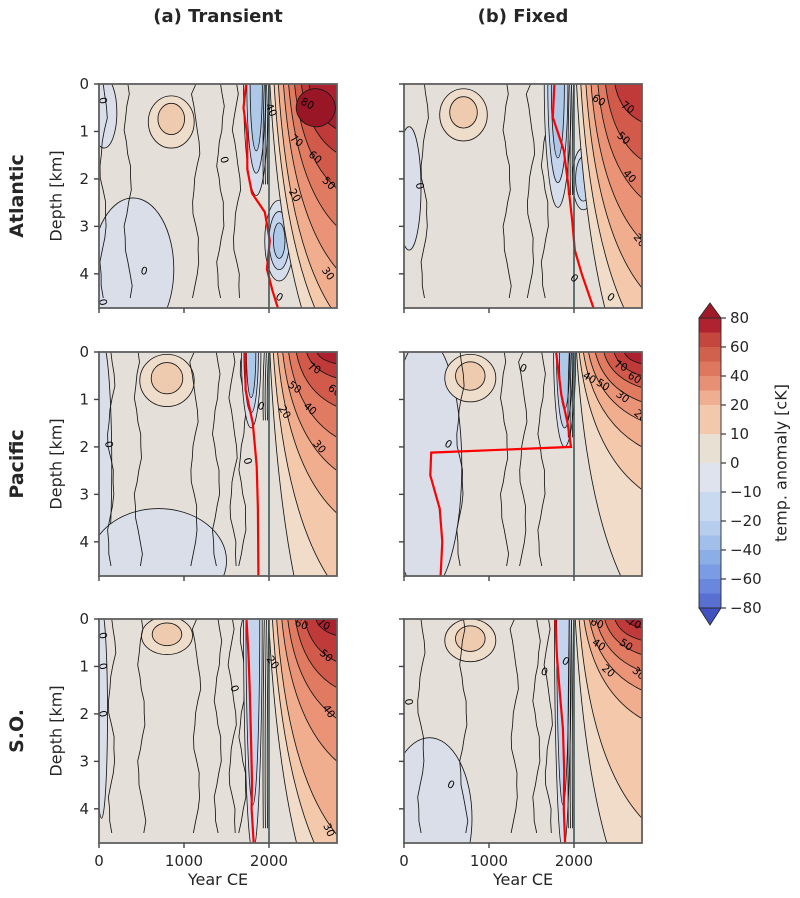  I want to click on colorbar-arrow-up, so click(710, 310).